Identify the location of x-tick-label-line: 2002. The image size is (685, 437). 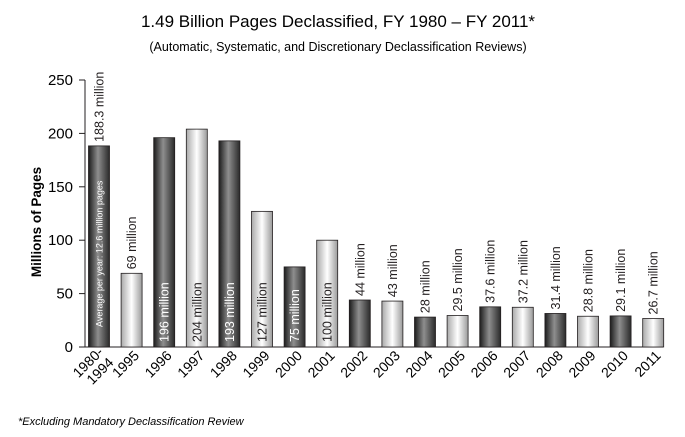
(353, 363).